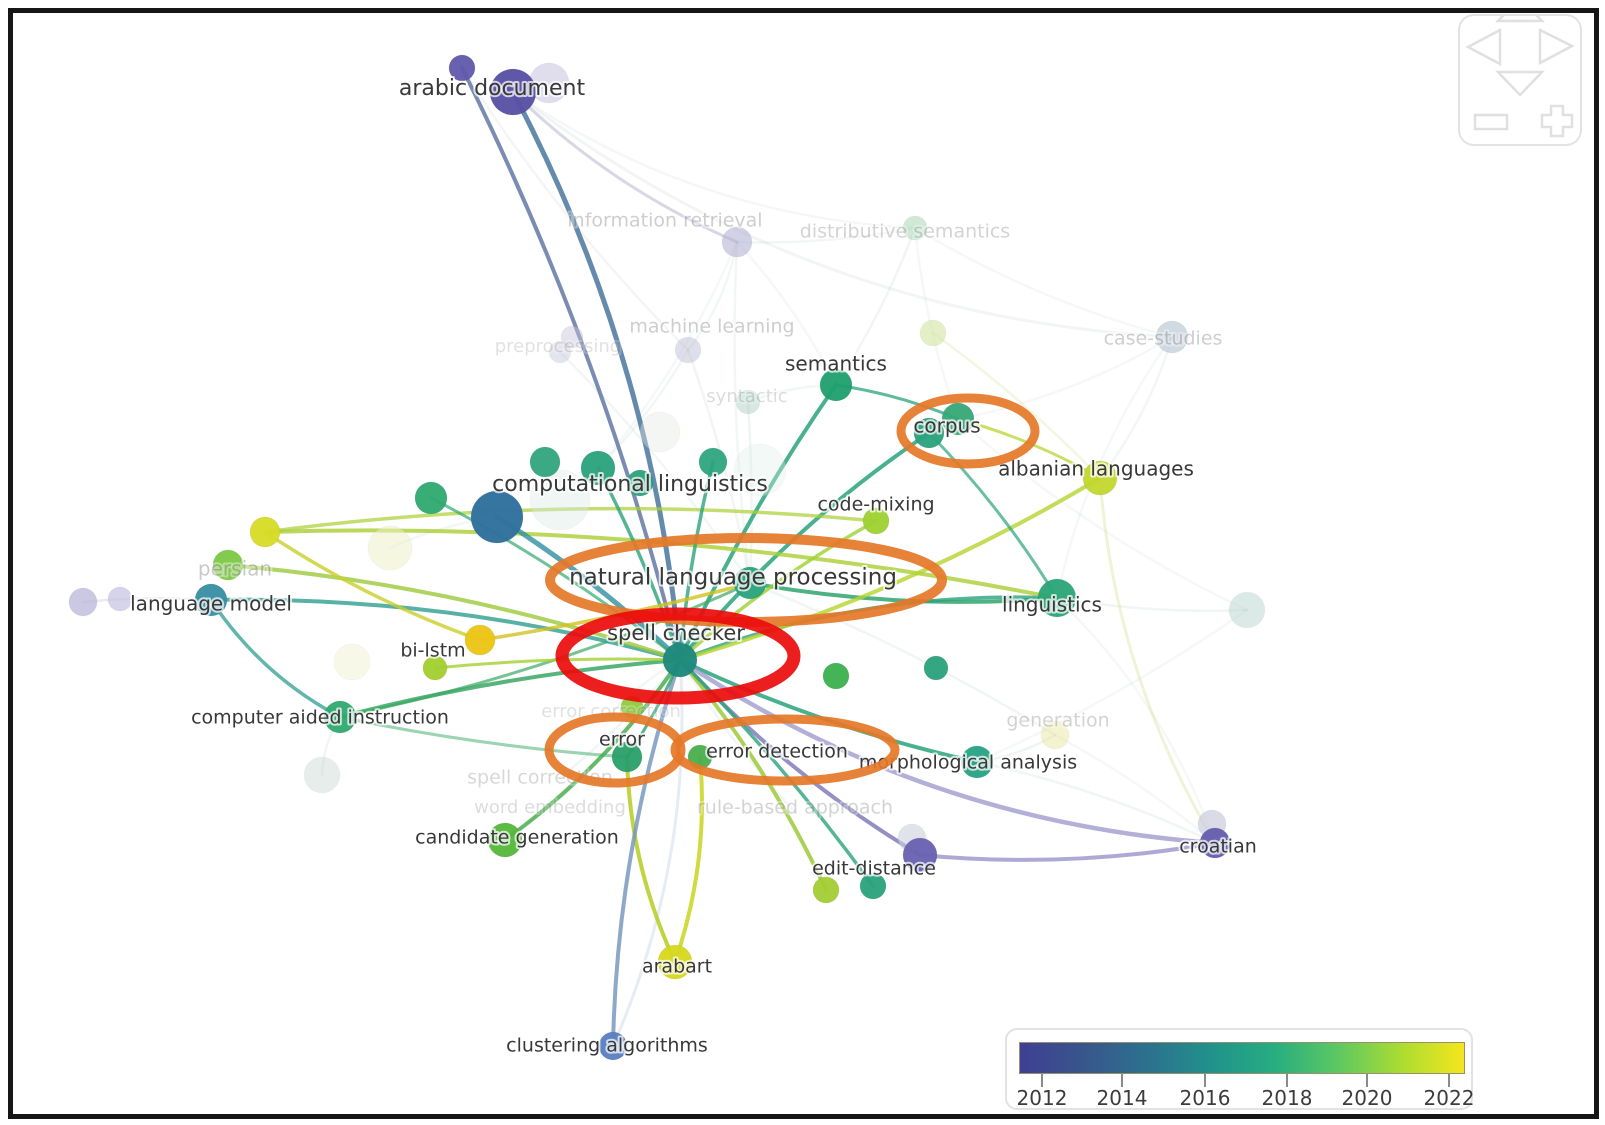 Image resolution: width=1605 pixels, height=1125 pixels. I want to click on graph-node-teal_mid, so click(936, 668).